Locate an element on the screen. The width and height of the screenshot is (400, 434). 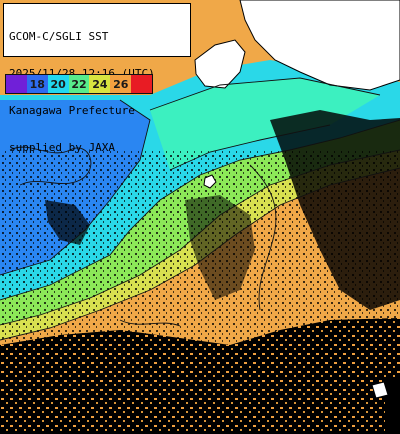
temperature-legend: 18 20 22 24 26 is located at coordinates (79, 84).